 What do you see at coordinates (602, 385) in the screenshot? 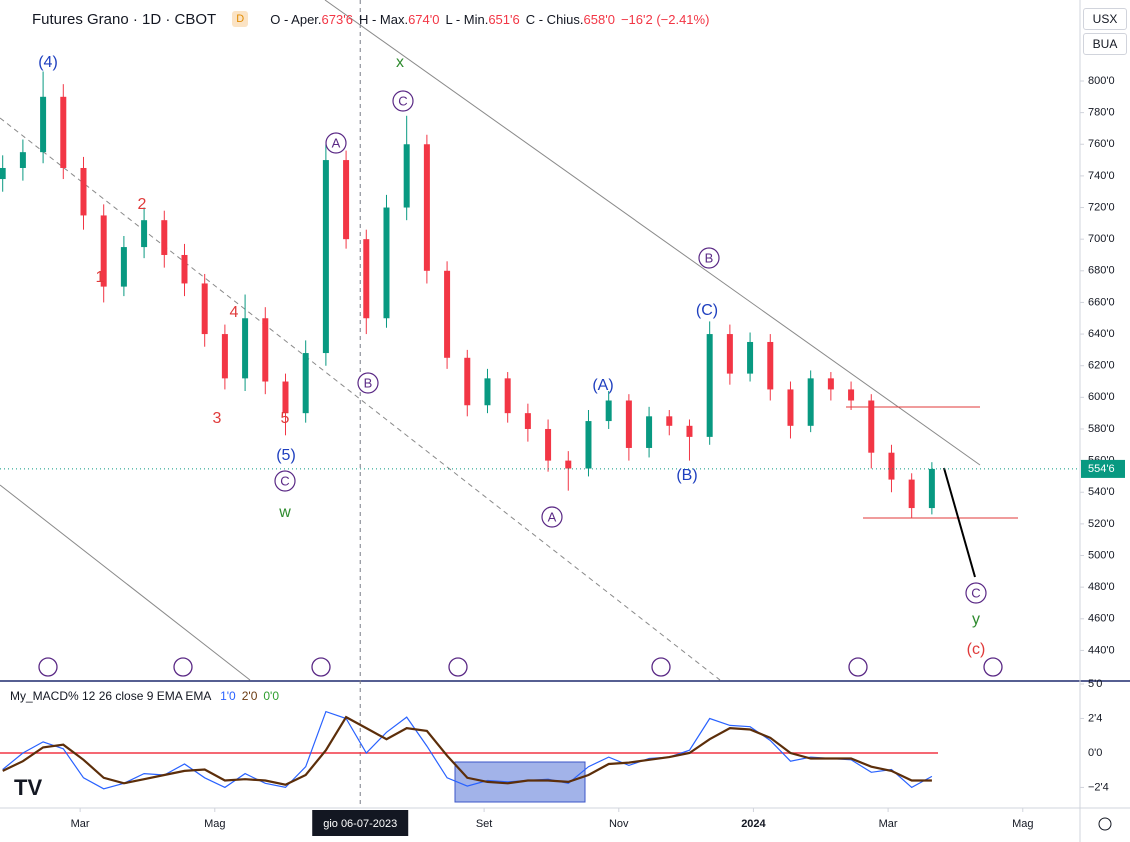
I see `wave-label: (A)` at bounding box center [602, 385].